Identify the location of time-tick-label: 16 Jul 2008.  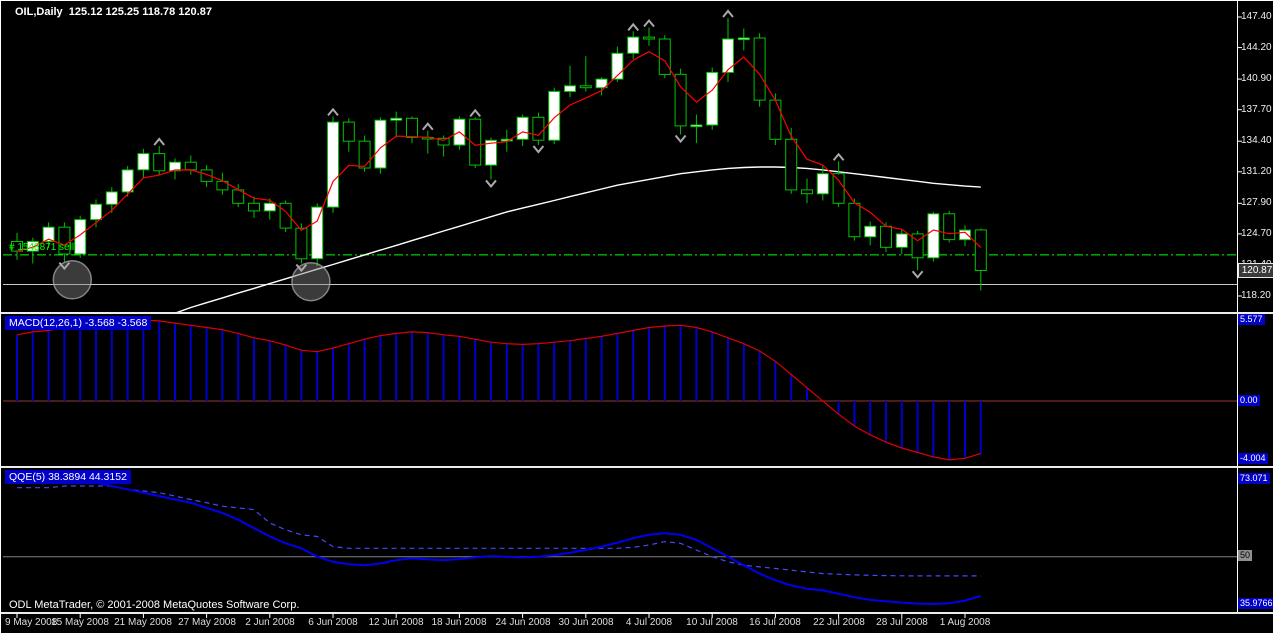
(775, 622).